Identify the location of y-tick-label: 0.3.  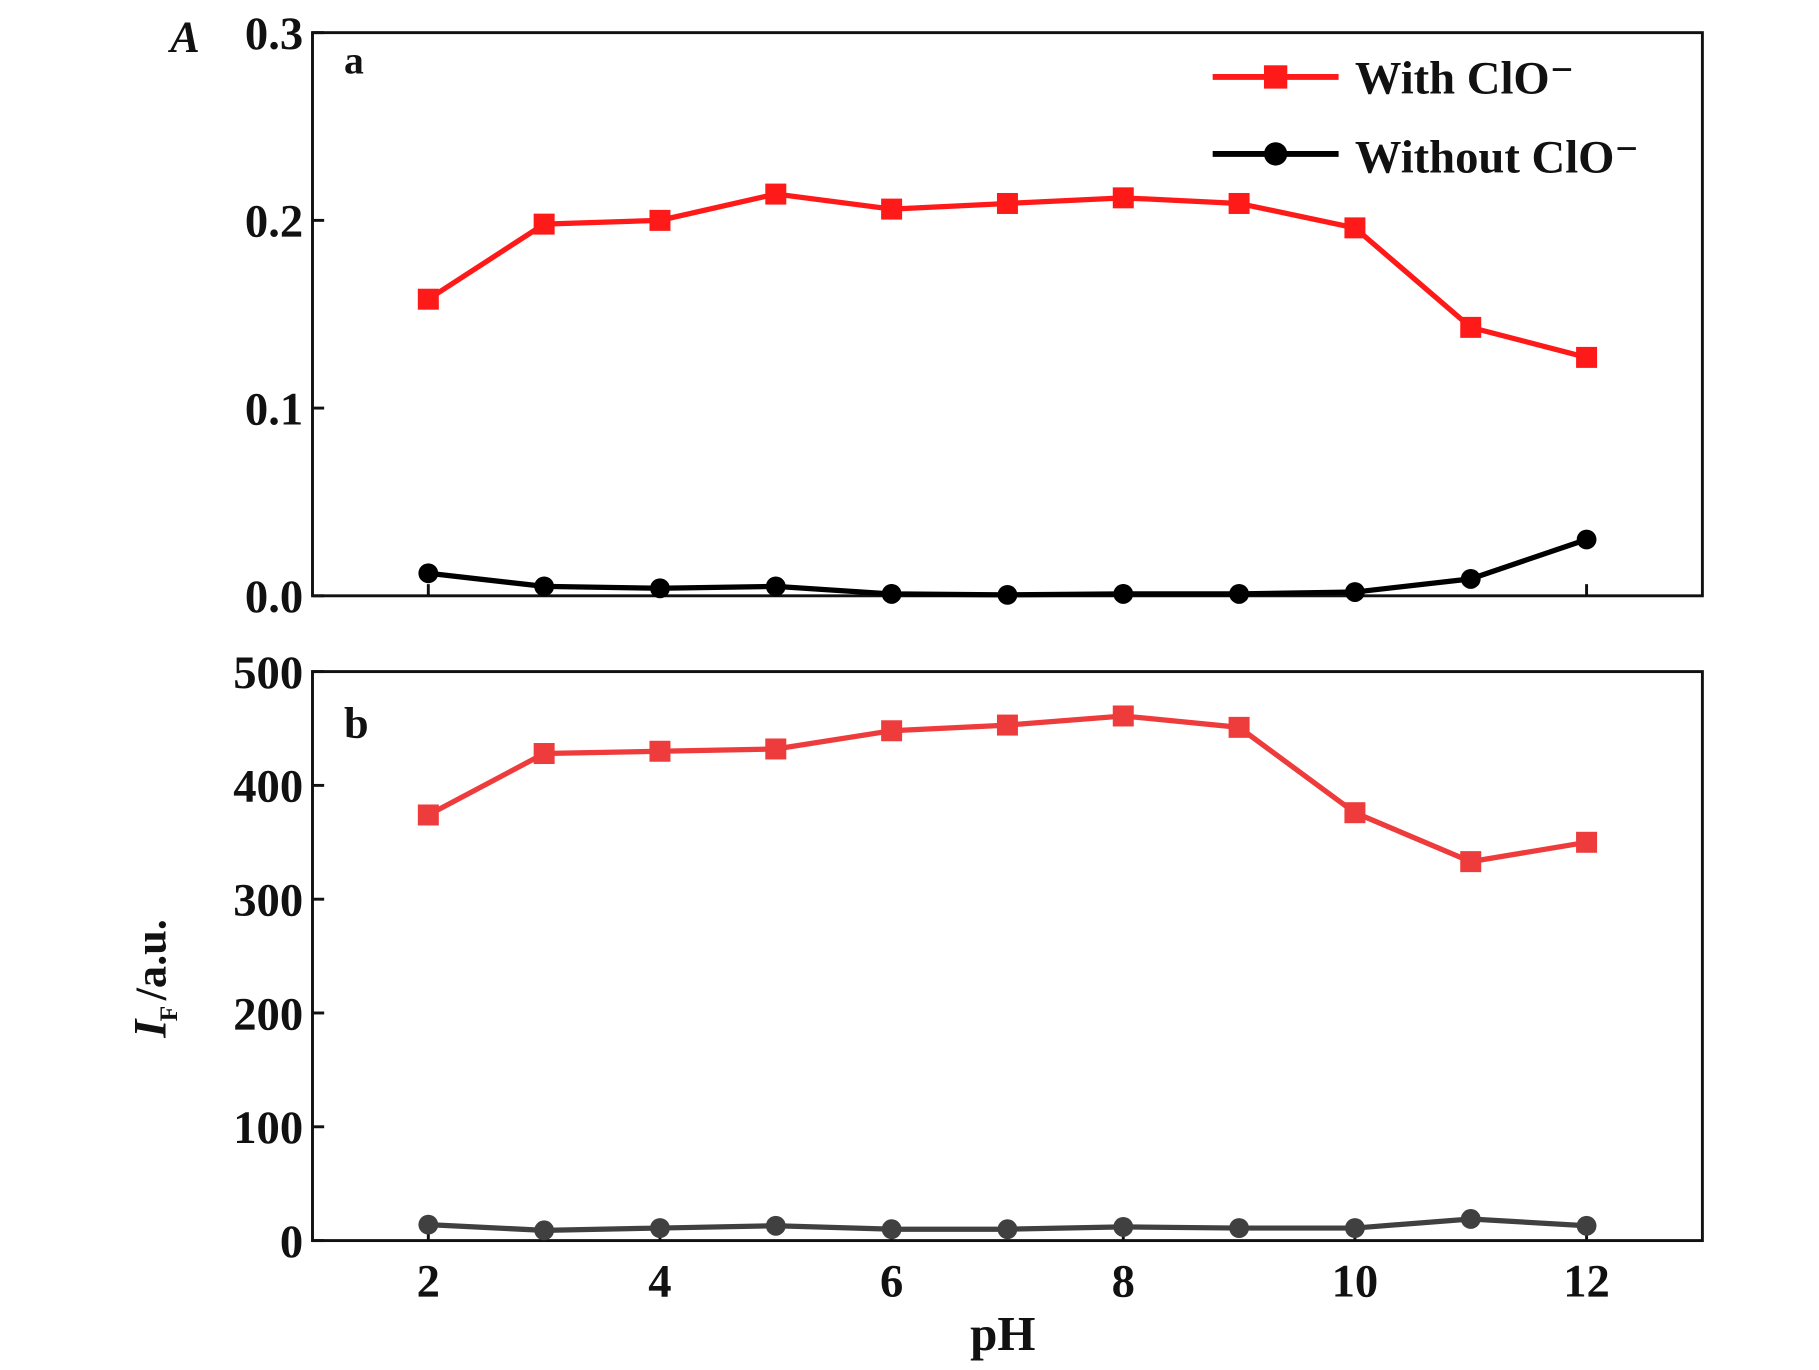
(274, 34).